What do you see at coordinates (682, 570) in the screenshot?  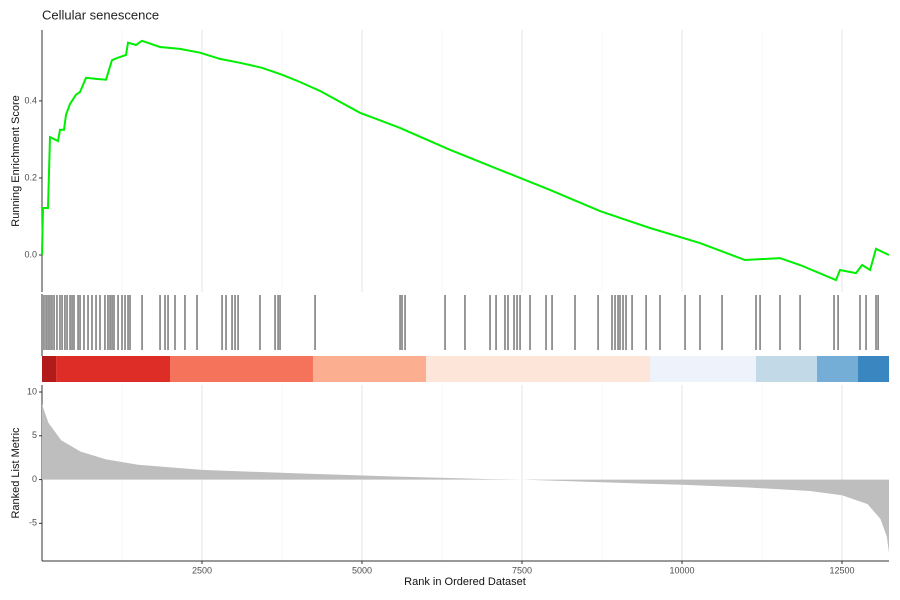 I see `x-tick-label: 10000` at bounding box center [682, 570].